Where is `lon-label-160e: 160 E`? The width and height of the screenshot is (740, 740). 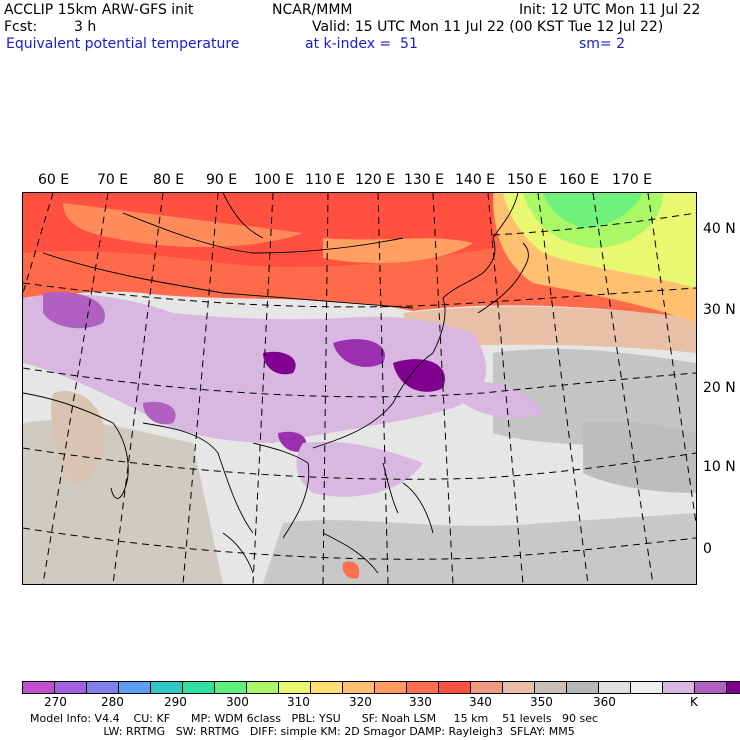 lon-label-160e: 160 E is located at coordinates (579, 180).